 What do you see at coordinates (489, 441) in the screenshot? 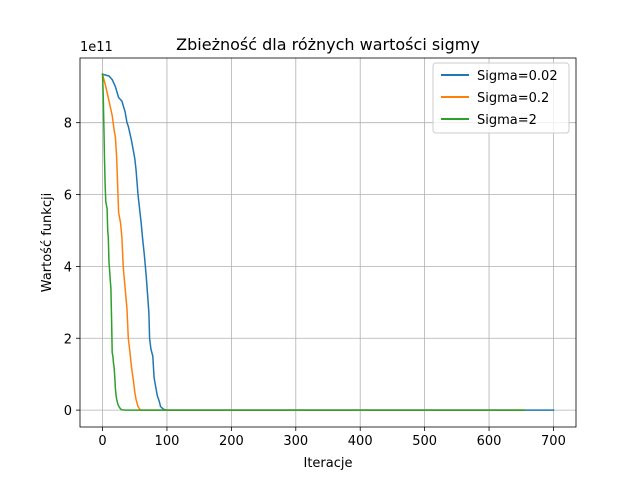
I see `x-tick-label: 600` at bounding box center [489, 441].